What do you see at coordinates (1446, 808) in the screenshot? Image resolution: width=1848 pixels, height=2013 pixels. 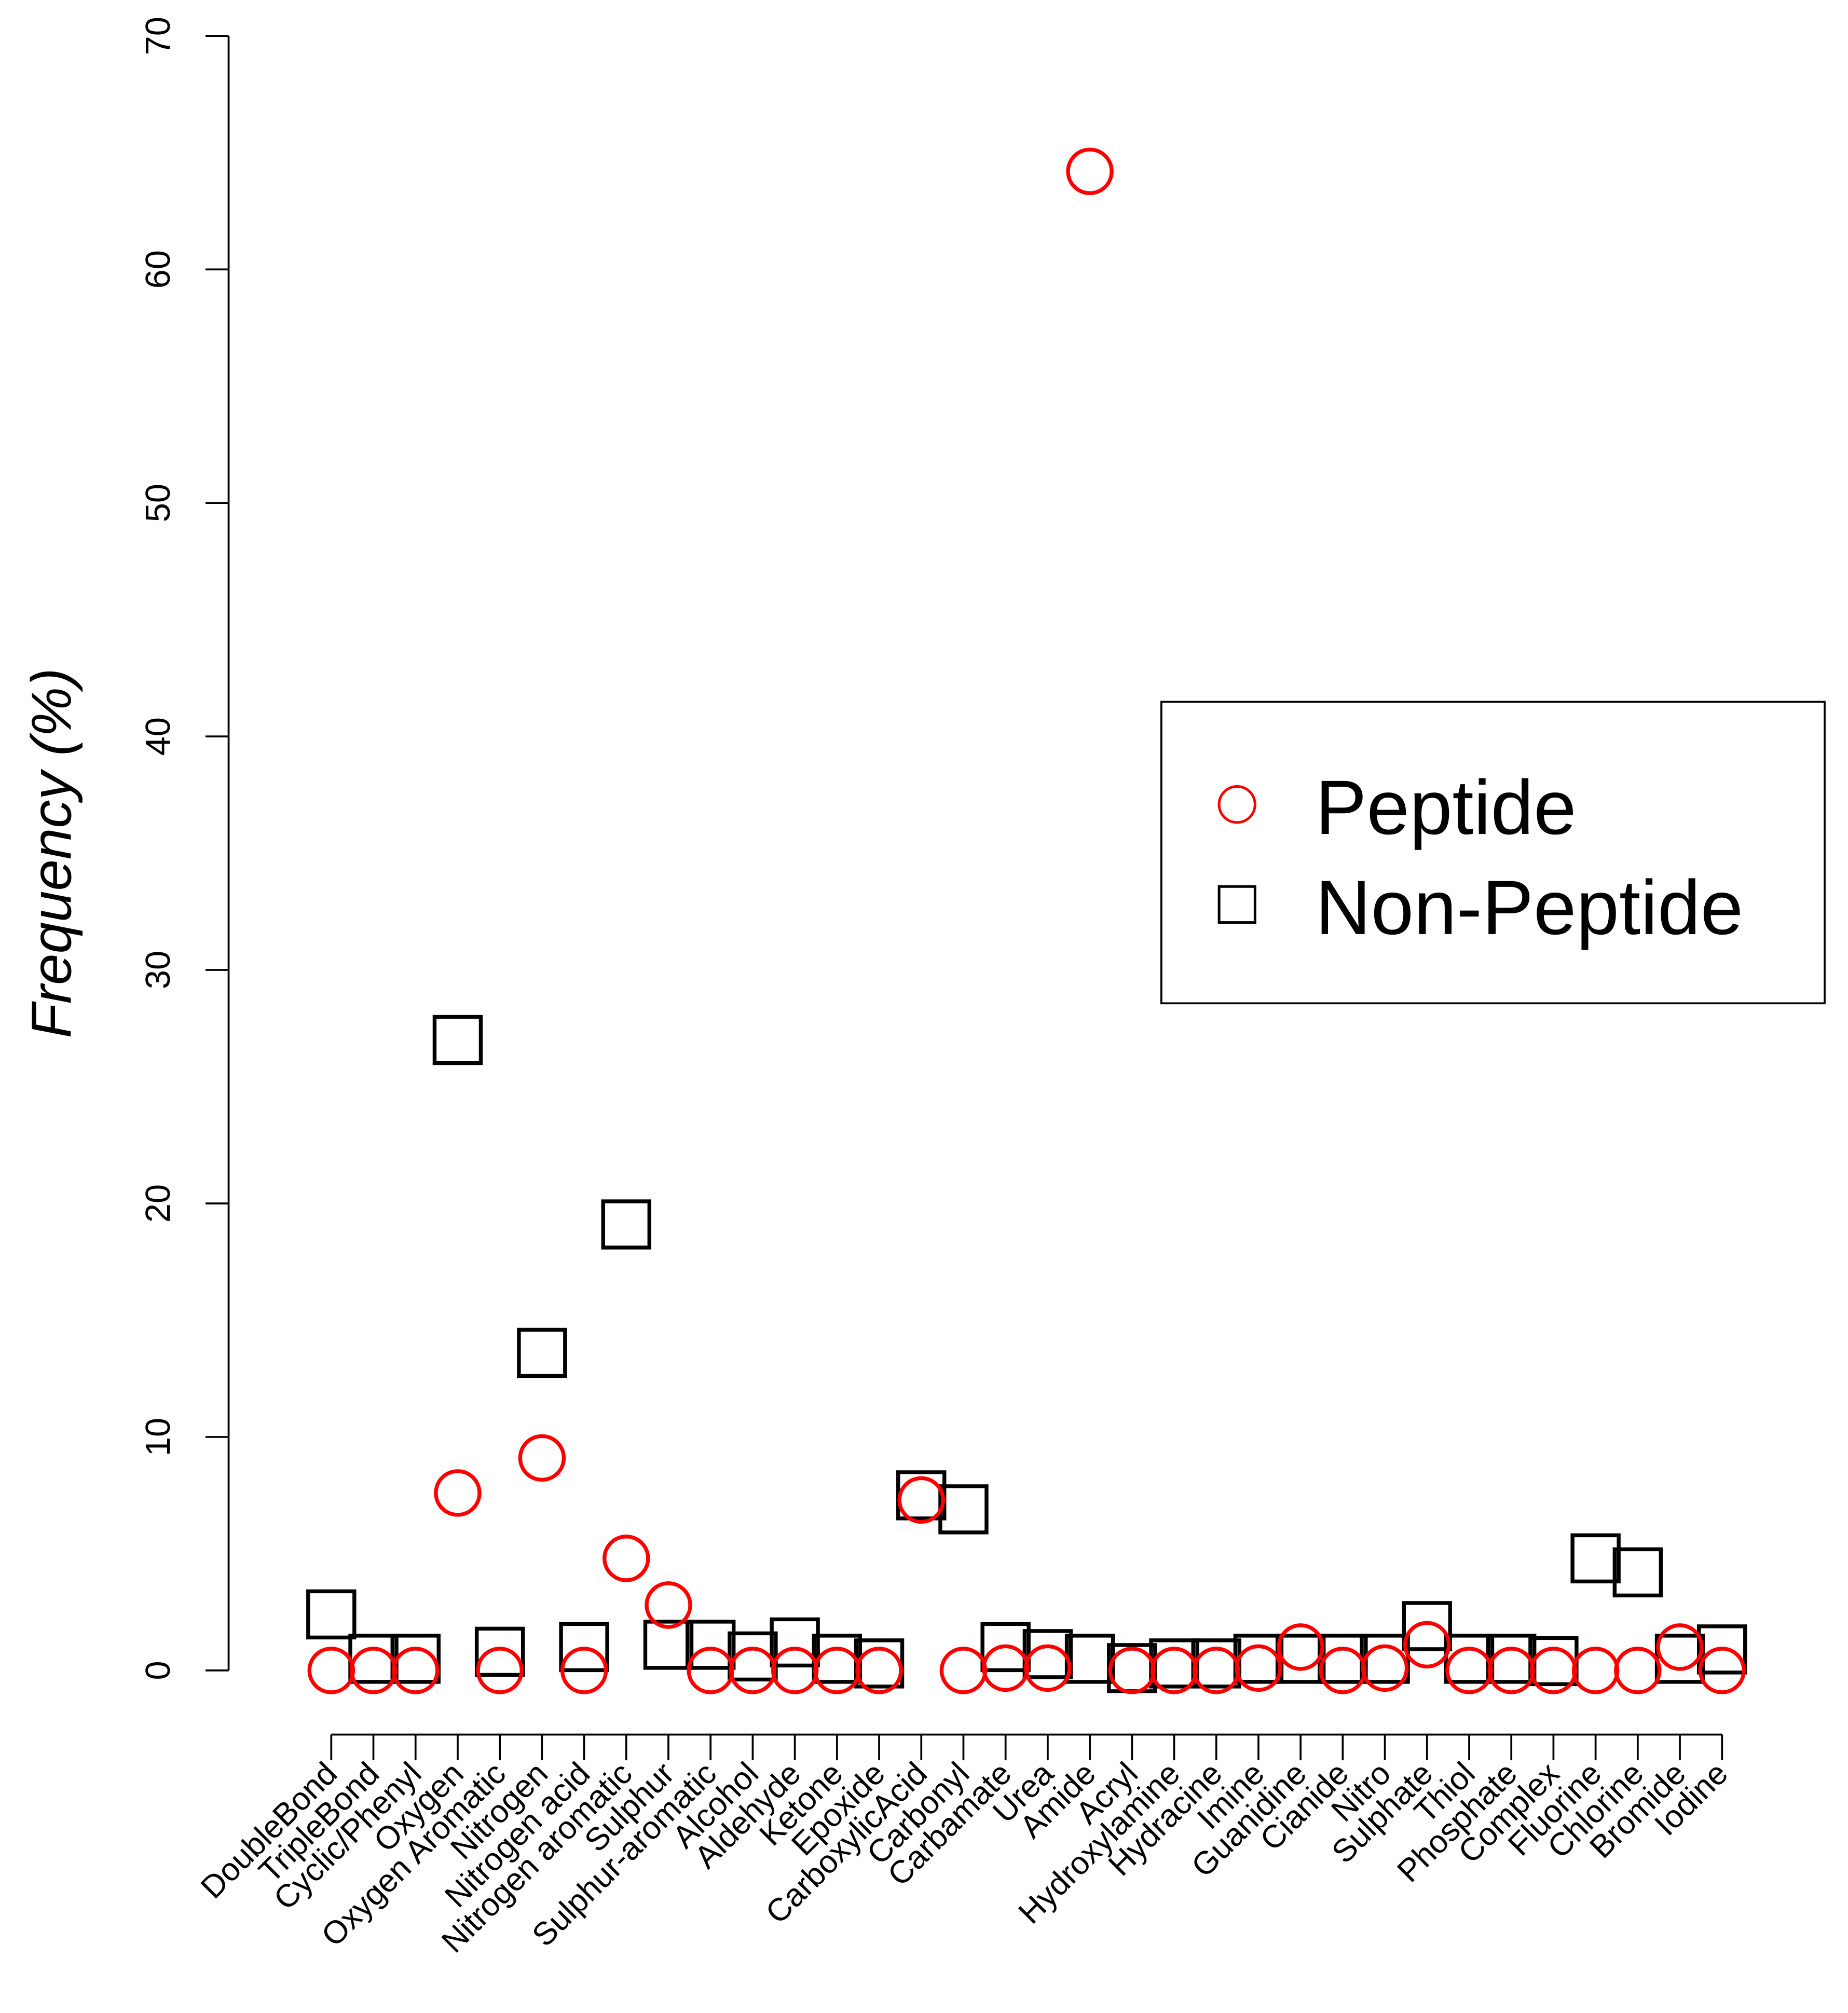 I see `legend-peptide-label: Peptide` at bounding box center [1446, 808].